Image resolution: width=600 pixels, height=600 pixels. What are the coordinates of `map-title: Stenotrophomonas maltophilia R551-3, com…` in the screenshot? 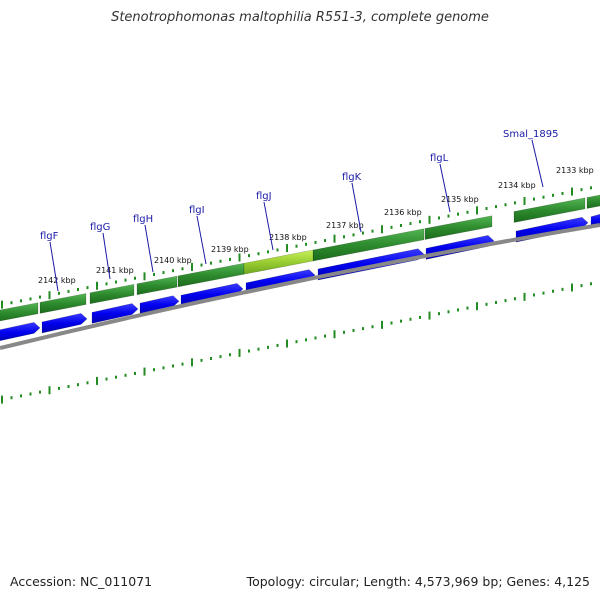 It's located at (300, 17).